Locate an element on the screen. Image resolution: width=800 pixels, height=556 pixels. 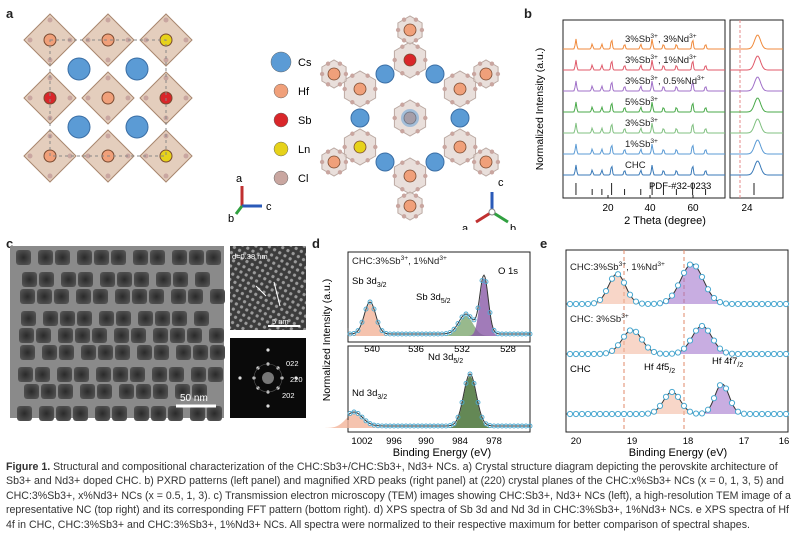
d-label-sb3d52: Sb 3d5/2 is located at coordinates (433, 298).